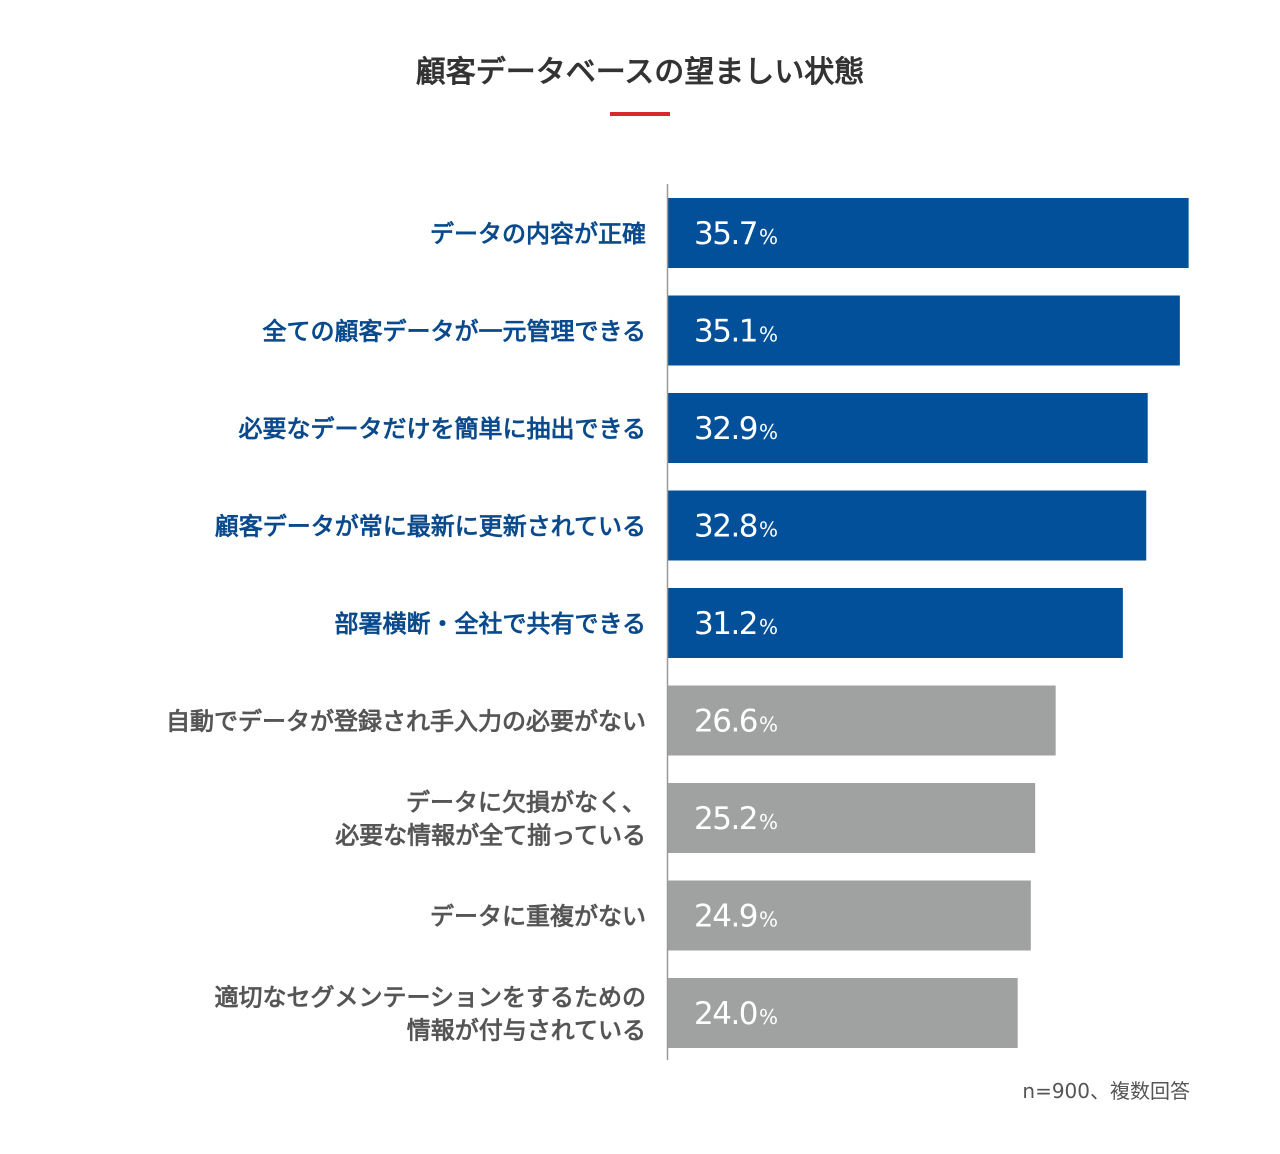 The height and width of the screenshot is (1154, 1280). What do you see at coordinates (526, 803) in the screenshot?
I see `category-label-7-line-1: データに欠損がなく、` at bounding box center [526, 803].